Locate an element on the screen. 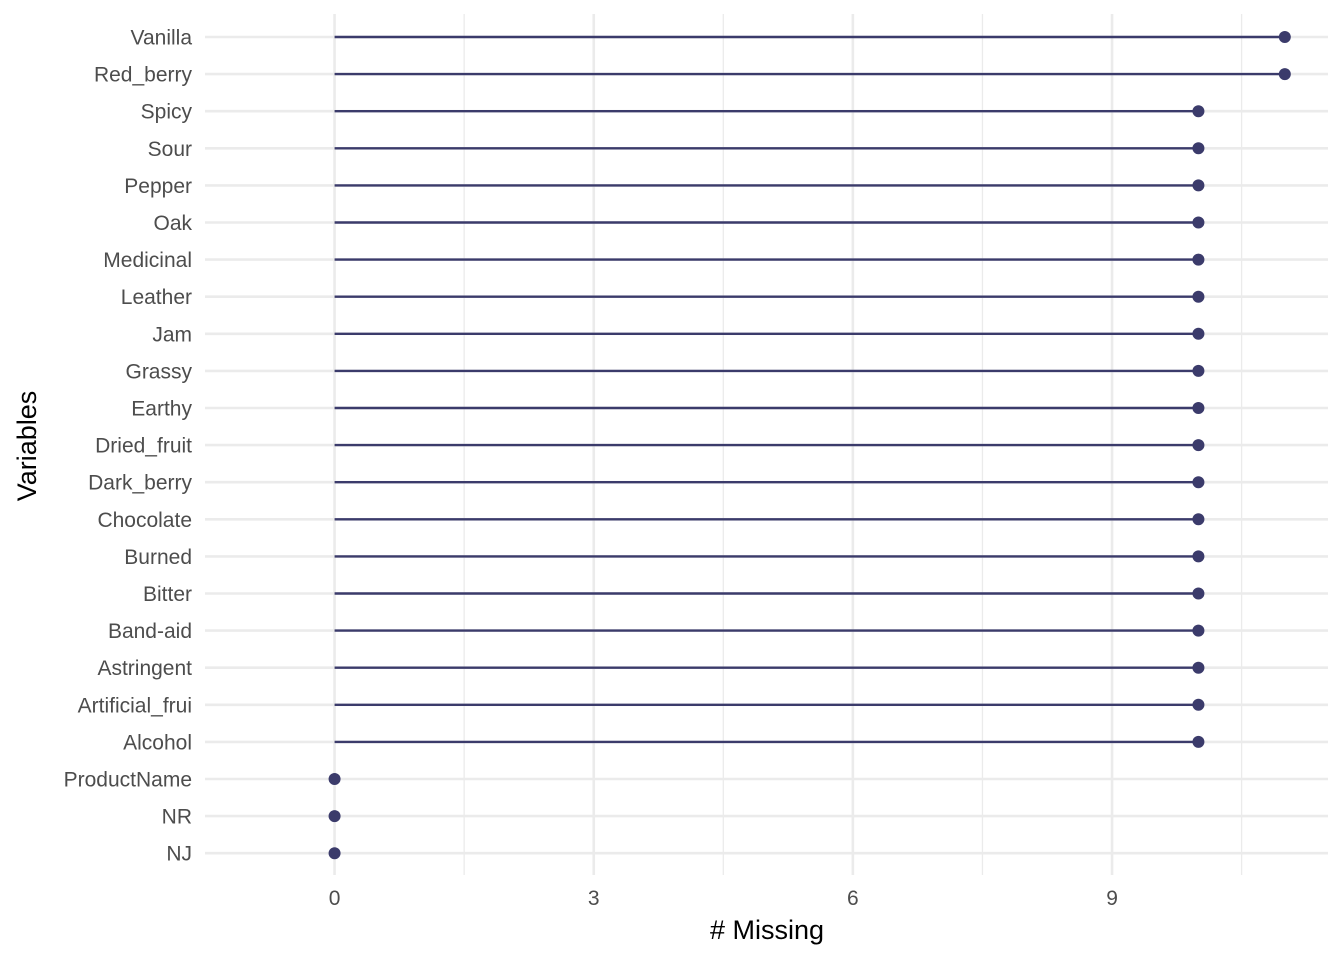  y-tick-label: Band-aid is located at coordinates (150, 631).